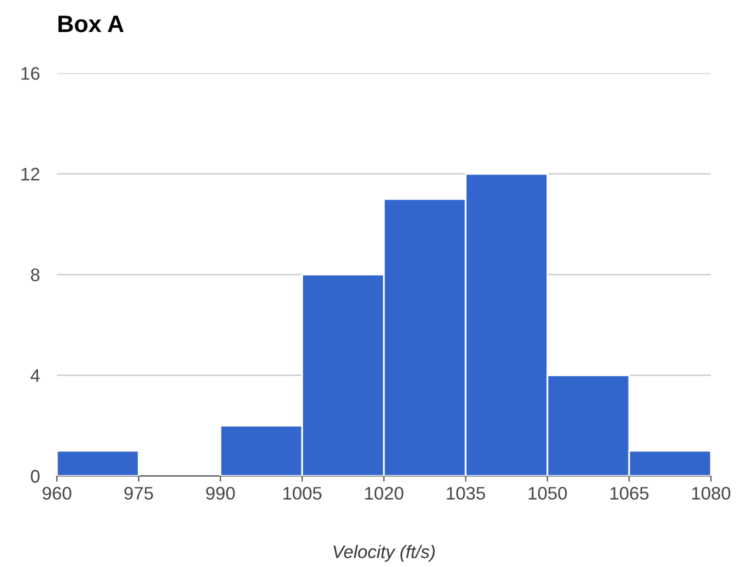 This screenshot has width=739, height=567. I want to click on y-tick-label: 16, so click(31, 73).